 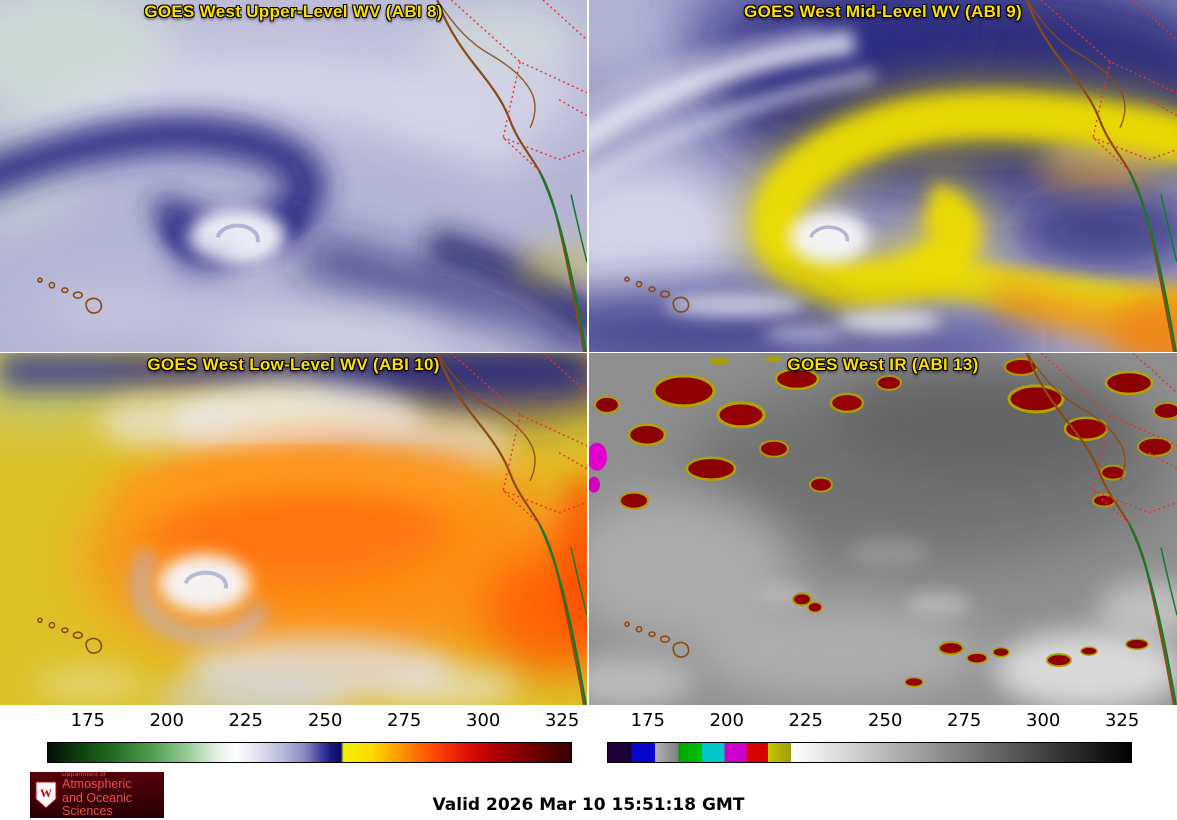 I want to click on valid-time-label: Valid 2026 Mar 10 15:51:18 GMT, so click(x=588, y=805).